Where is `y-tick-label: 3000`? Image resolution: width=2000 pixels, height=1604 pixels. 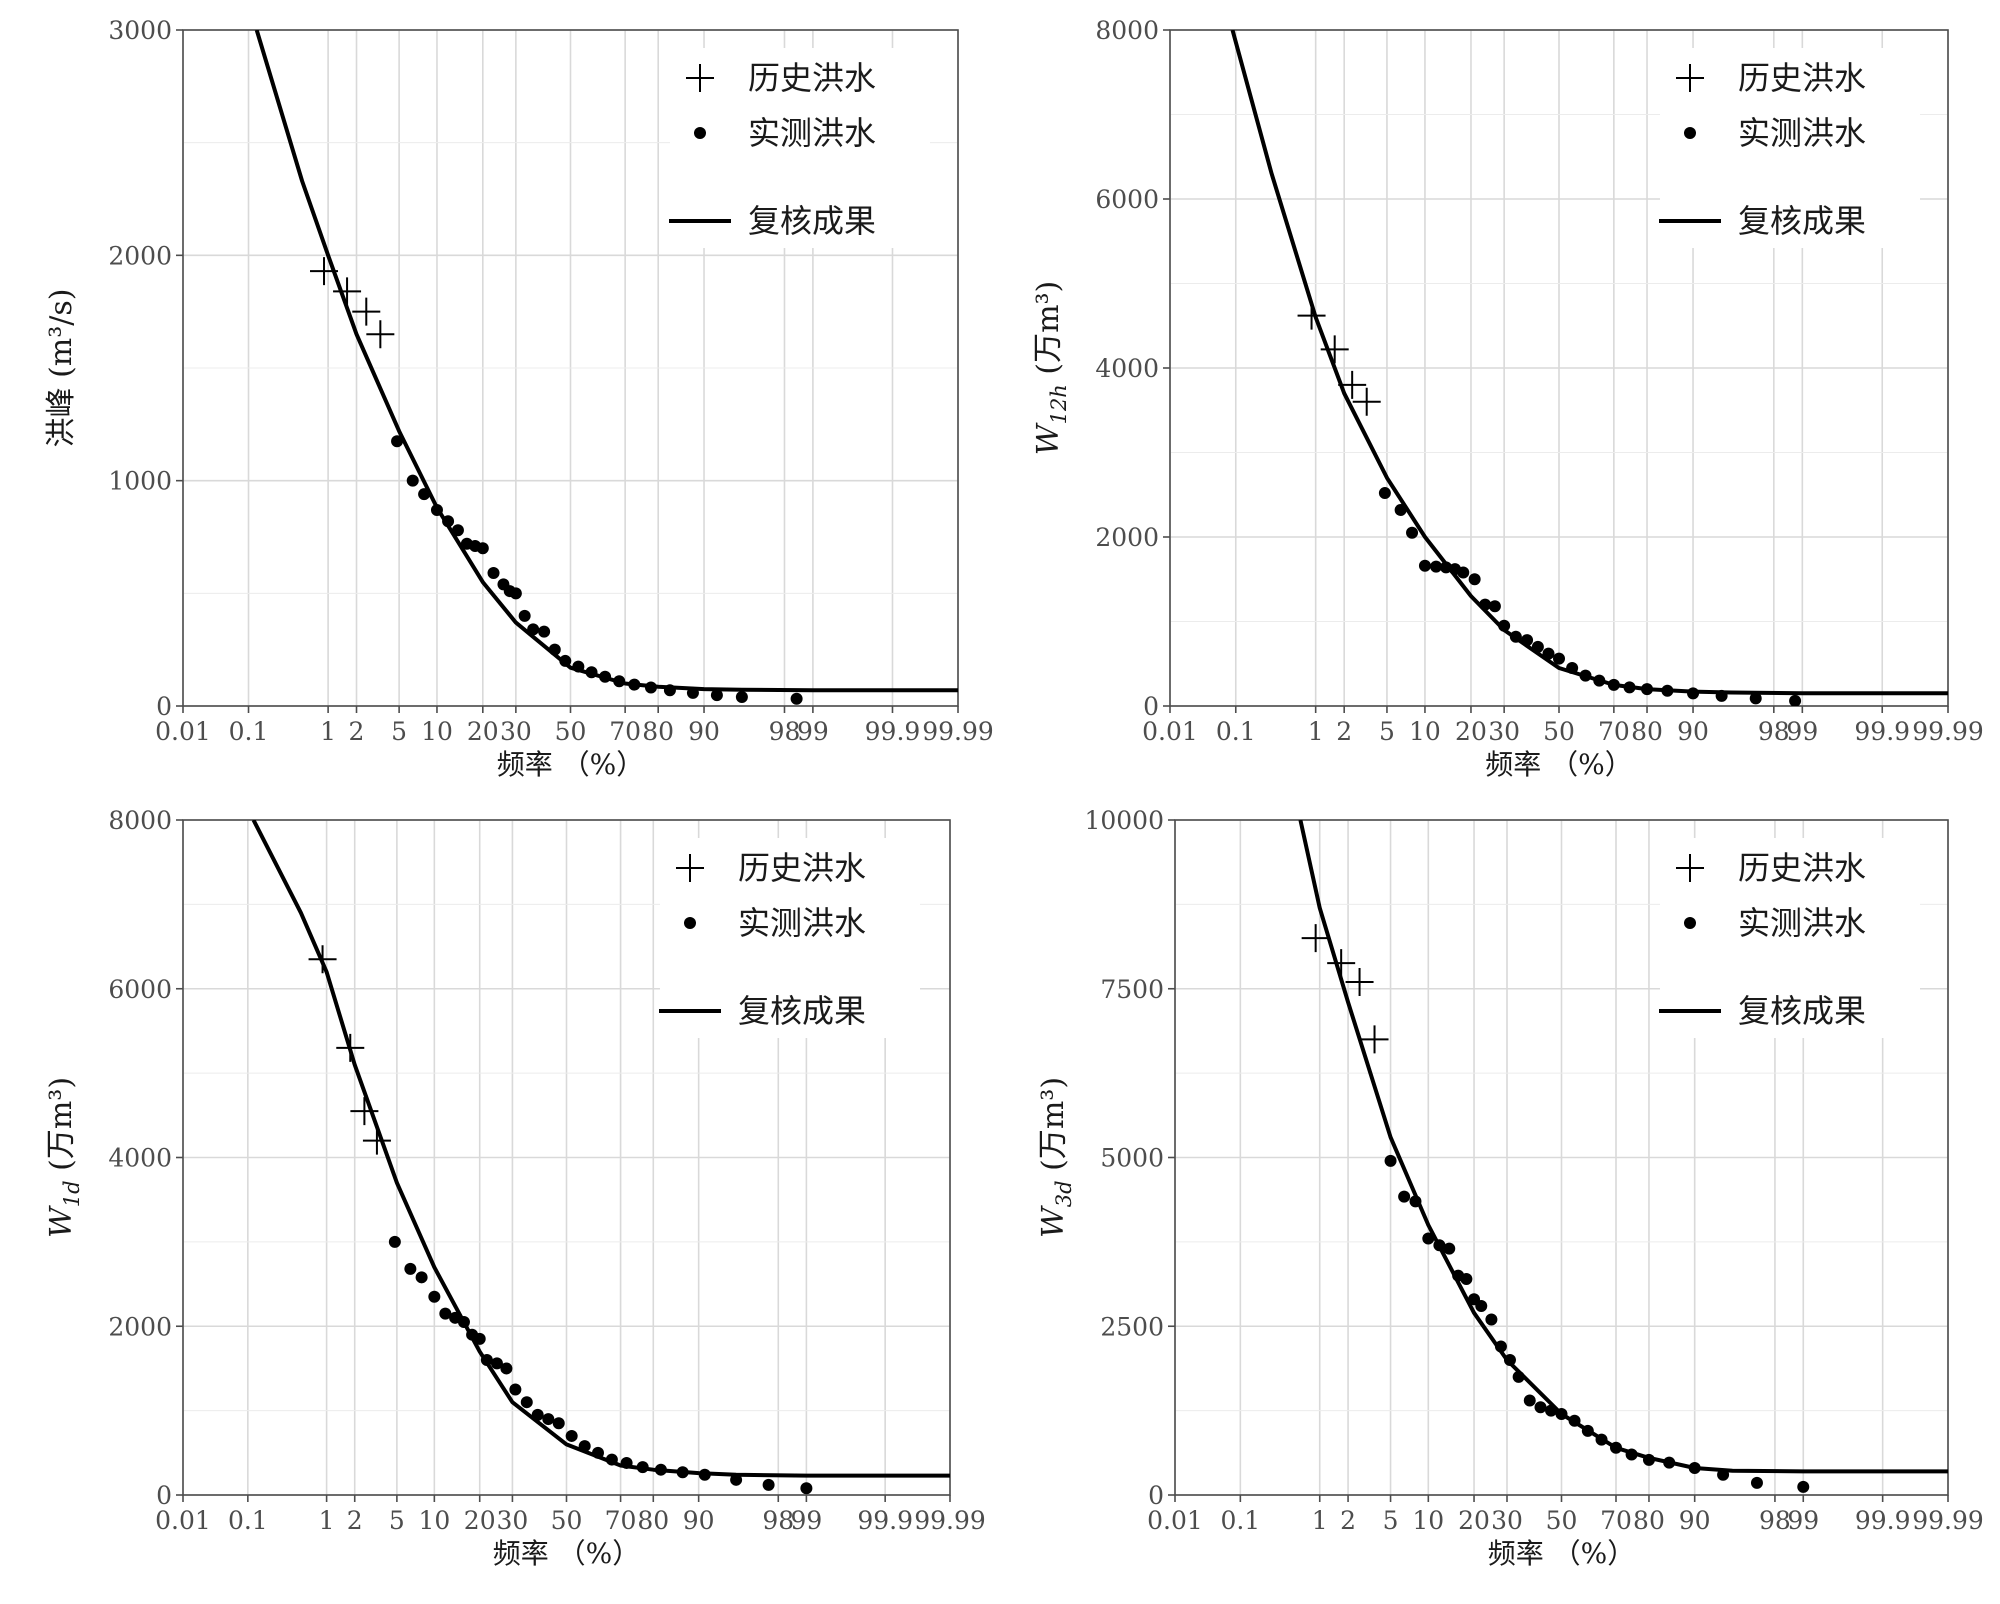
y-tick-label: 3000 is located at coordinates (140, 30).